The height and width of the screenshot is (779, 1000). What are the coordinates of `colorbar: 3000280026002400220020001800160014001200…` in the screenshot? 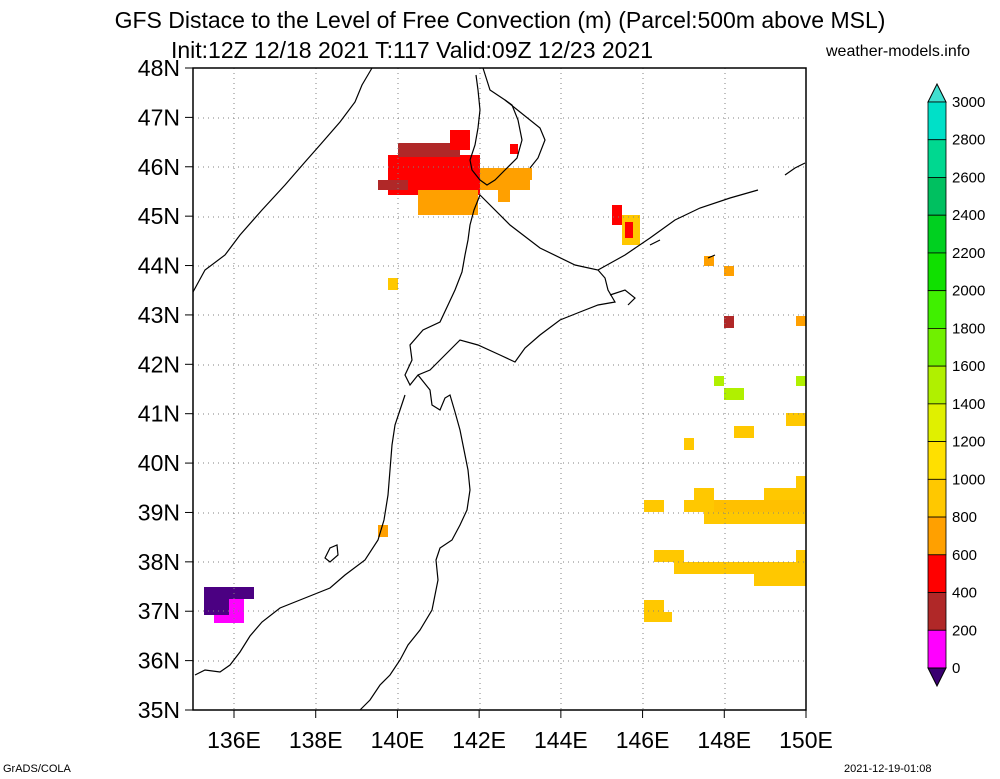 It's located at (956, 385).